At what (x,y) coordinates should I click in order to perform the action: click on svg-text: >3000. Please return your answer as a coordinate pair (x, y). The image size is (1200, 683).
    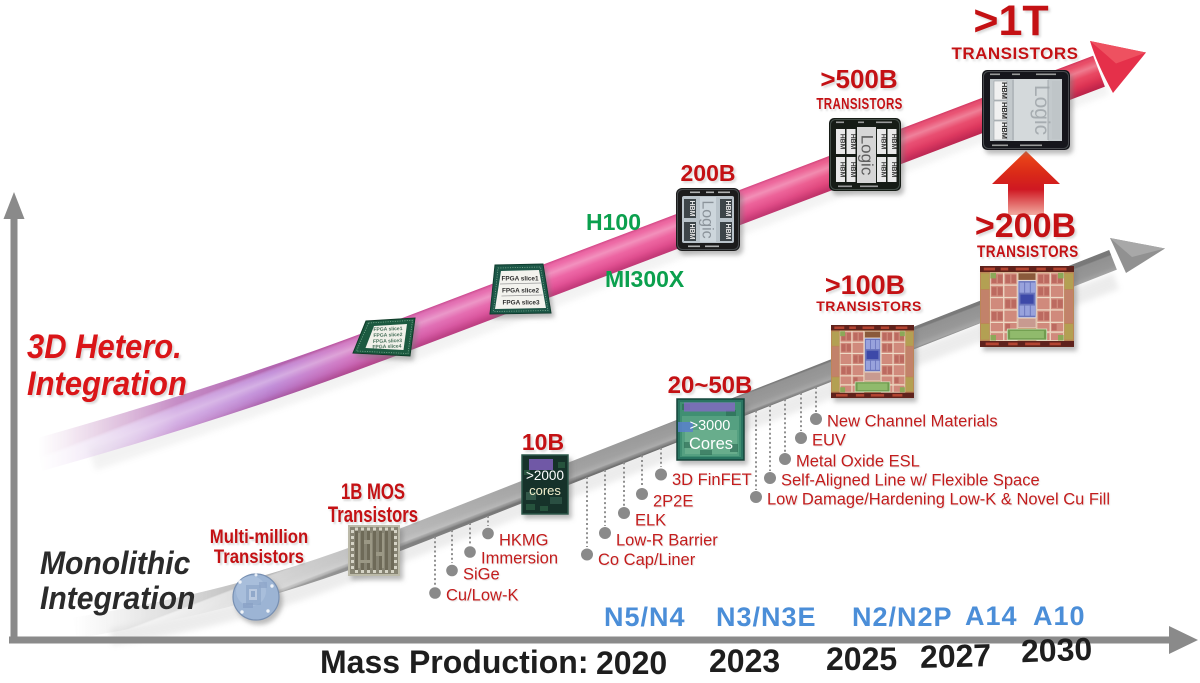
    Looking at the image, I should click on (710, 426).